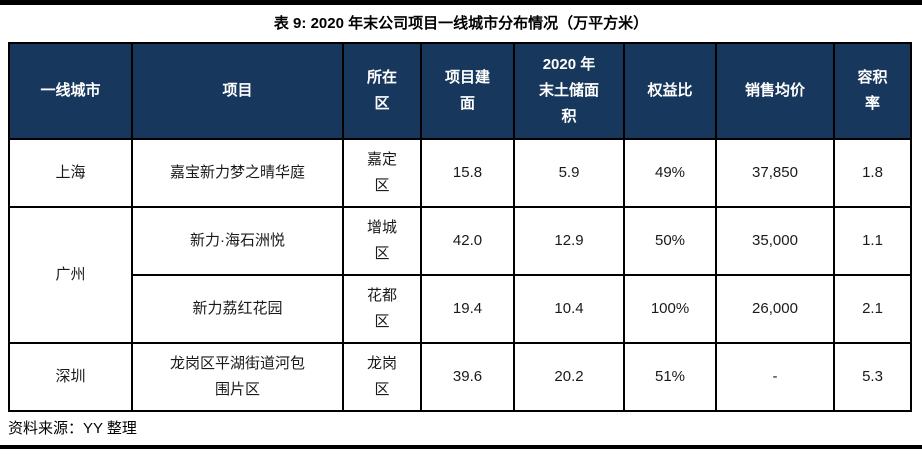 This screenshot has width=922, height=457. Describe the element at coordinates (382, 309) in the screenshot. I see `district-cell: 花都 区` at that location.